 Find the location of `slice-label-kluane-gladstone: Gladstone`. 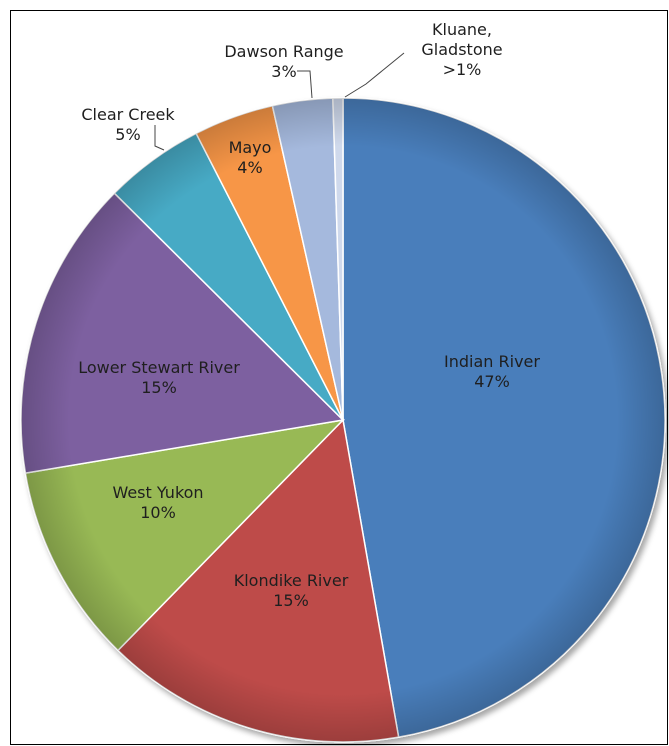

slice-label-kluane-gladstone: Gladstone is located at coordinates (461, 49).